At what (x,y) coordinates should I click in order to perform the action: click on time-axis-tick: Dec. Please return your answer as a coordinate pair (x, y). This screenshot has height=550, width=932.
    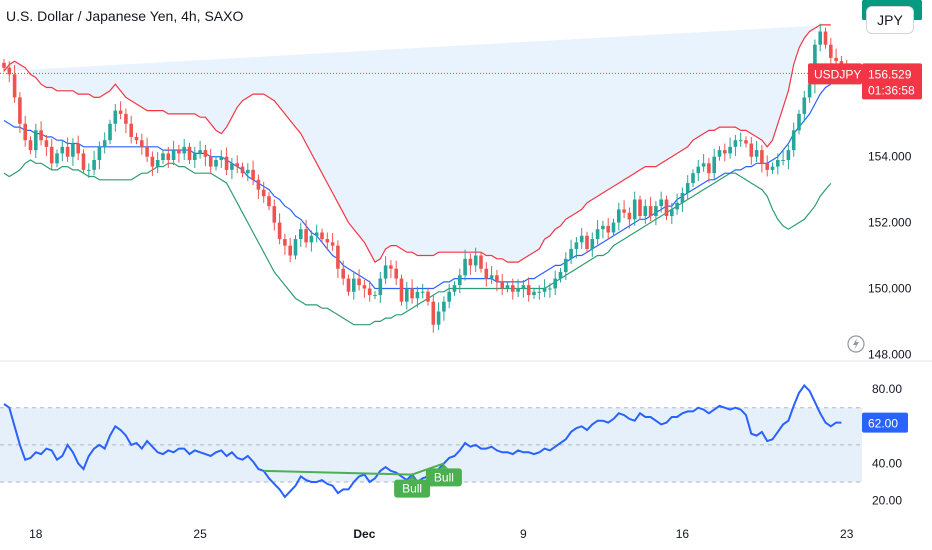
    Looking at the image, I should click on (364, 534).